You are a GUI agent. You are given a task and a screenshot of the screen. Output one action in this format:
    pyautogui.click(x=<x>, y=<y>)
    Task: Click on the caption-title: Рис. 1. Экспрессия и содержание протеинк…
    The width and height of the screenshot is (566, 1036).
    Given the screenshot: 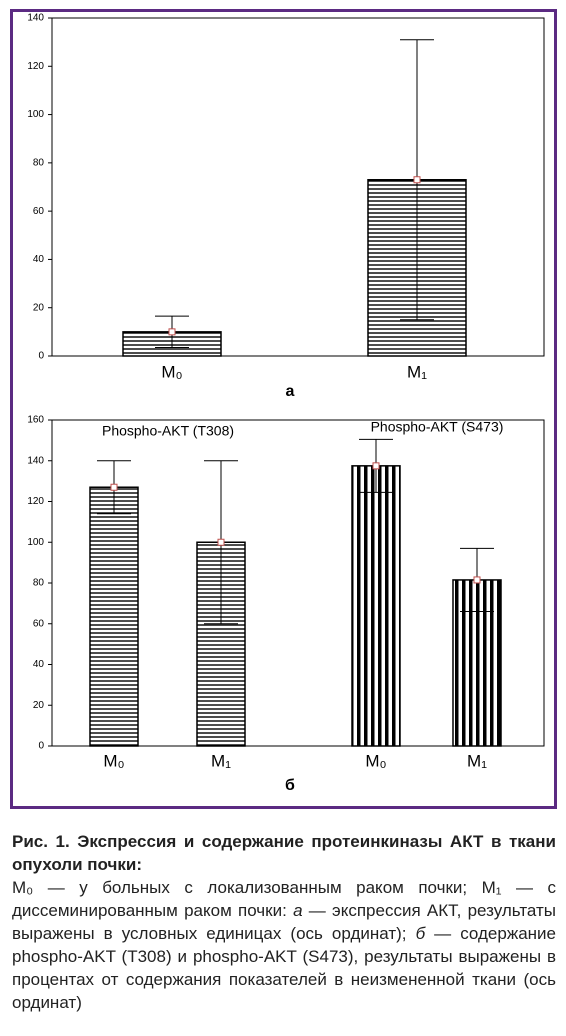 What is the action you would take?
    pyautogui.click(x=284, y=853)
    